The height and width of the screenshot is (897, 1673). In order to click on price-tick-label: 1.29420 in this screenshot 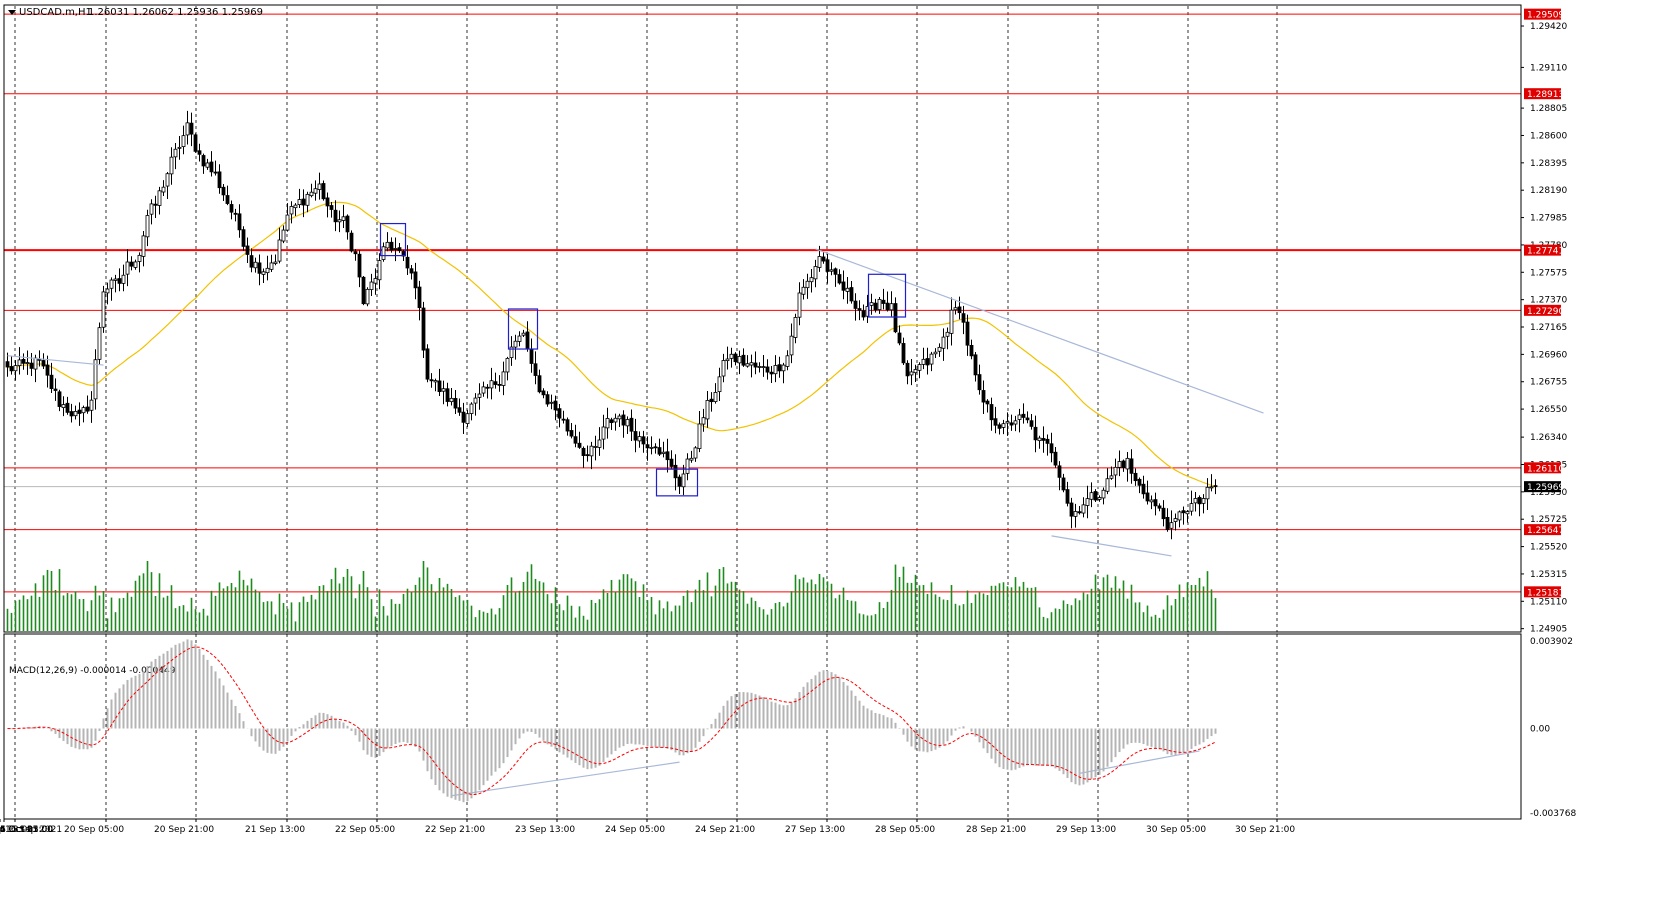, I will do `click(1548, 27)`.